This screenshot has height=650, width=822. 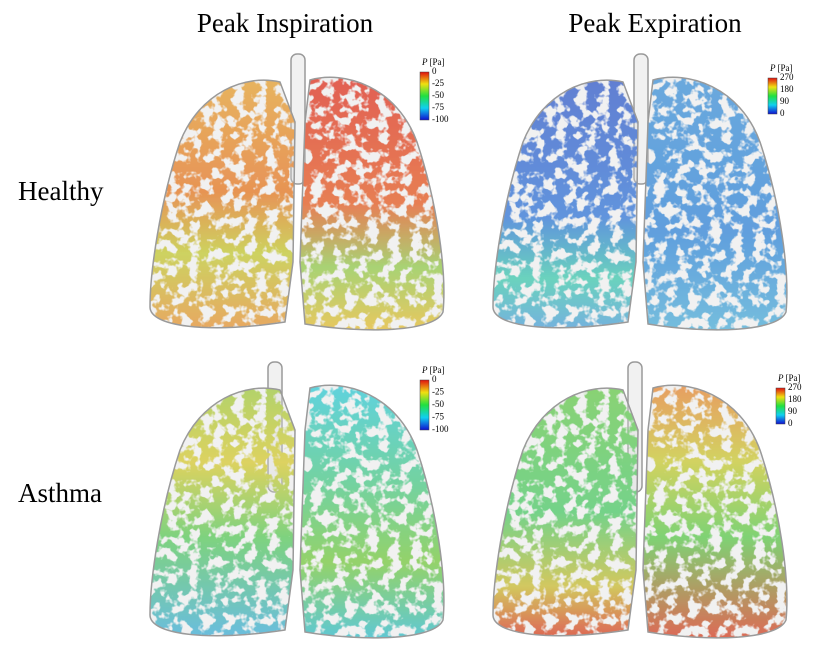 I want to click on column-title: Peak Expiration, so click(x=655, y=23).